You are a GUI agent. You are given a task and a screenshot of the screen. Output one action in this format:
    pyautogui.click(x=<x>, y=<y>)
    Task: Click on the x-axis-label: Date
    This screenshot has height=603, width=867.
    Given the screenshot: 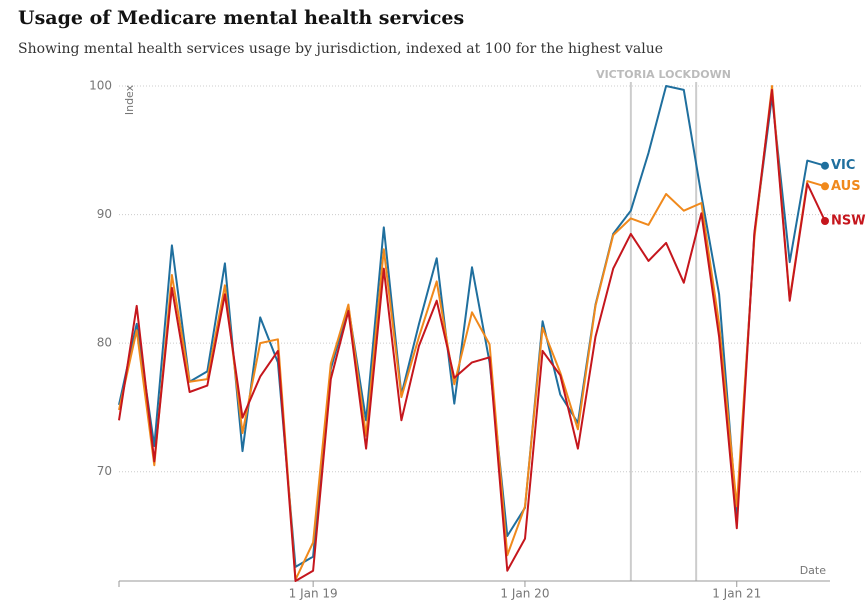 What is the action you would take?
    pyautogui.click(x=813, y=570)
    